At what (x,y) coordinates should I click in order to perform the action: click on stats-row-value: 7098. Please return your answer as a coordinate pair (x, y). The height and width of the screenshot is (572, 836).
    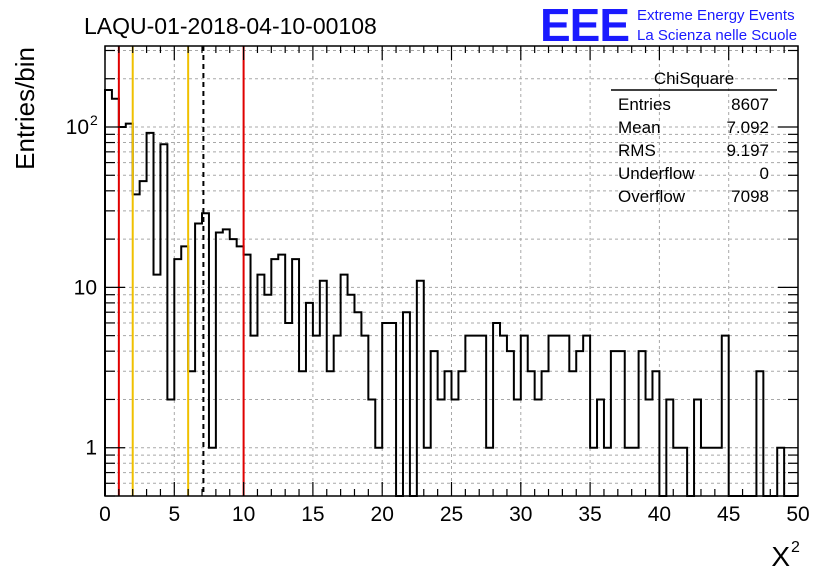
    Looking at the image, I should click on (750, 196).